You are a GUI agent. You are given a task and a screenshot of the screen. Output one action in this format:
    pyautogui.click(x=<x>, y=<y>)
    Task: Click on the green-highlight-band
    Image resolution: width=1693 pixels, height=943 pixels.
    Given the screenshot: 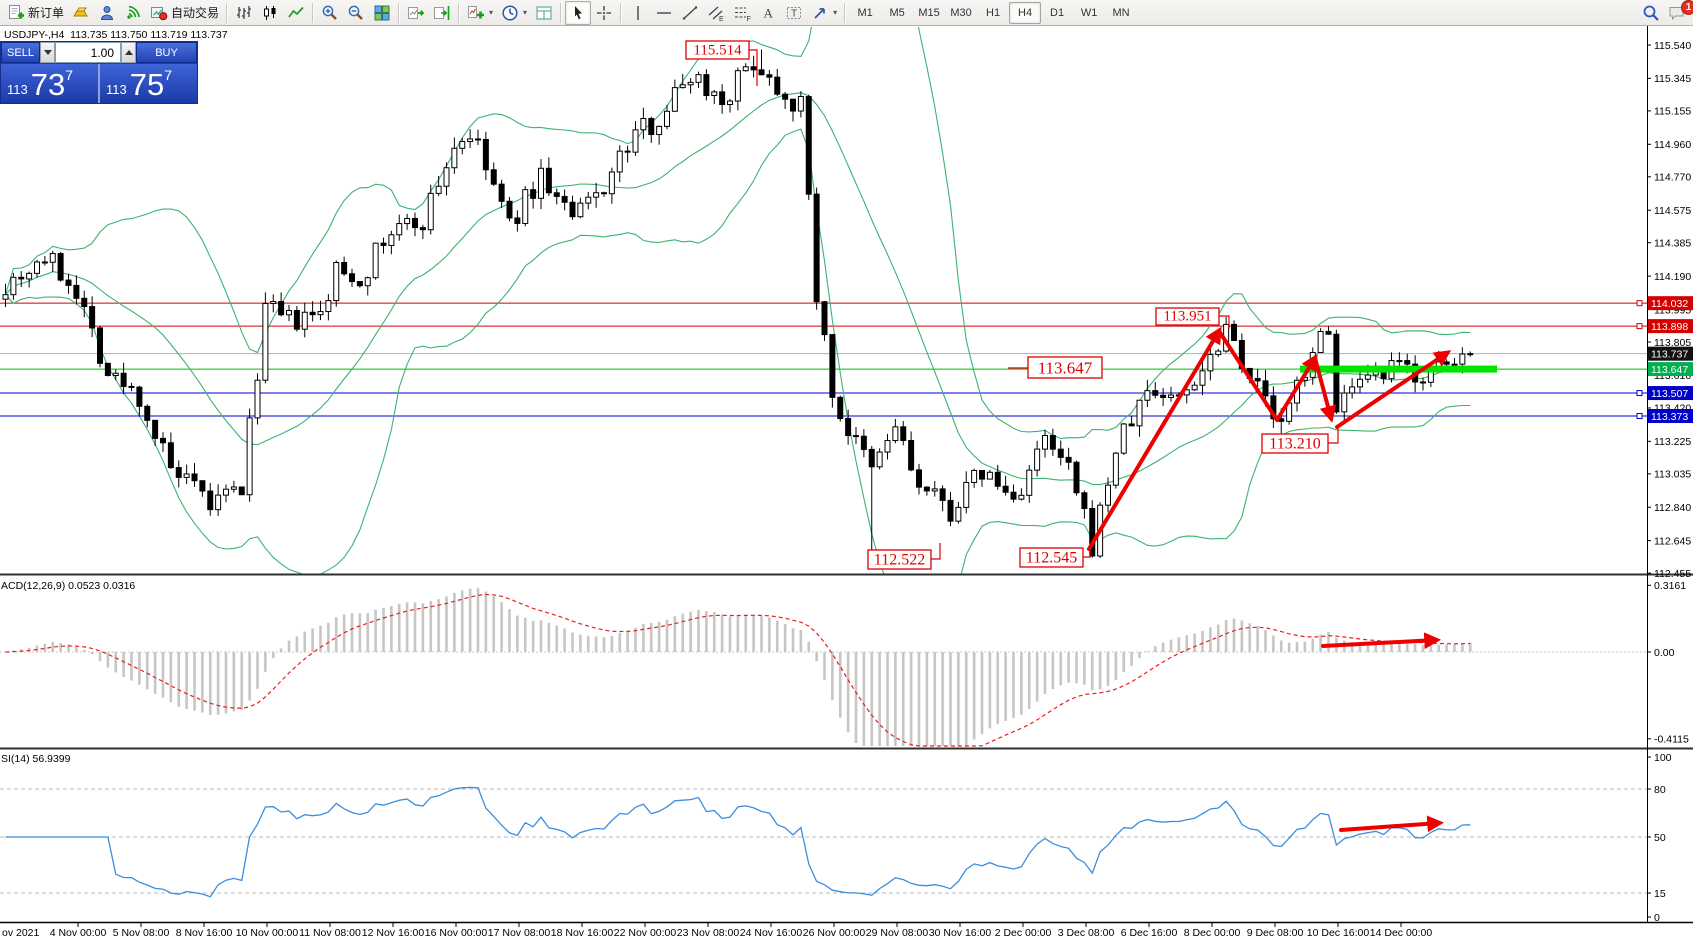 What is the action you would take?
    pyautogui.click(x=1398, y=369)
    